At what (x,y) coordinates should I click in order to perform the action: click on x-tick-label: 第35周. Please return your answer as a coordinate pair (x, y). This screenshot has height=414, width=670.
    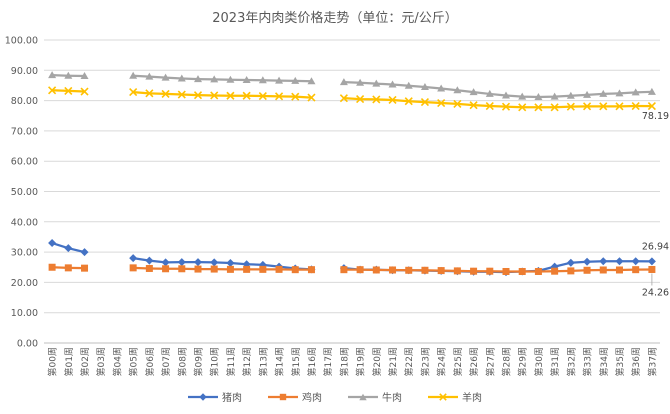
    Looking at the image, I should click on (620, 361).